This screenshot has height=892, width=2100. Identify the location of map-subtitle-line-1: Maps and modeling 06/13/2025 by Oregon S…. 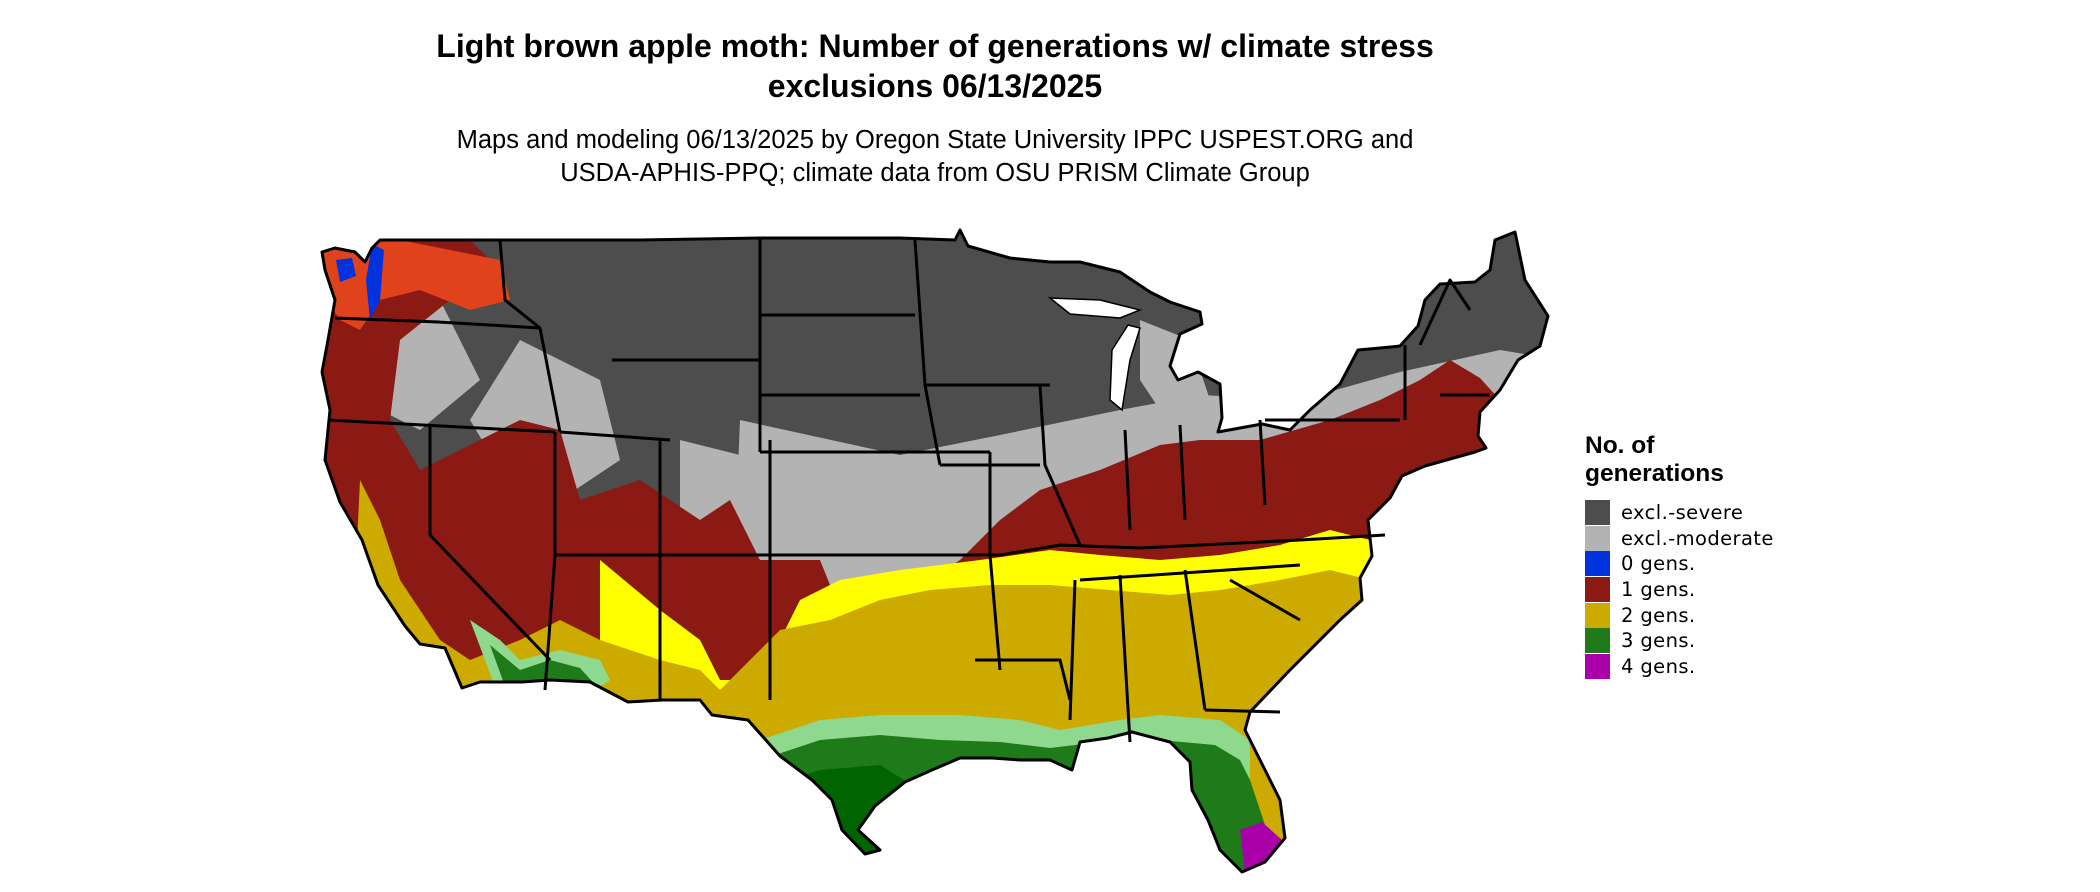
(935, 140).